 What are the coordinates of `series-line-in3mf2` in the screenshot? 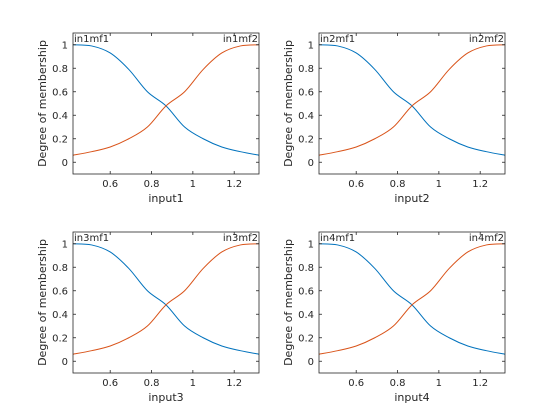 It's located at (166, 299).